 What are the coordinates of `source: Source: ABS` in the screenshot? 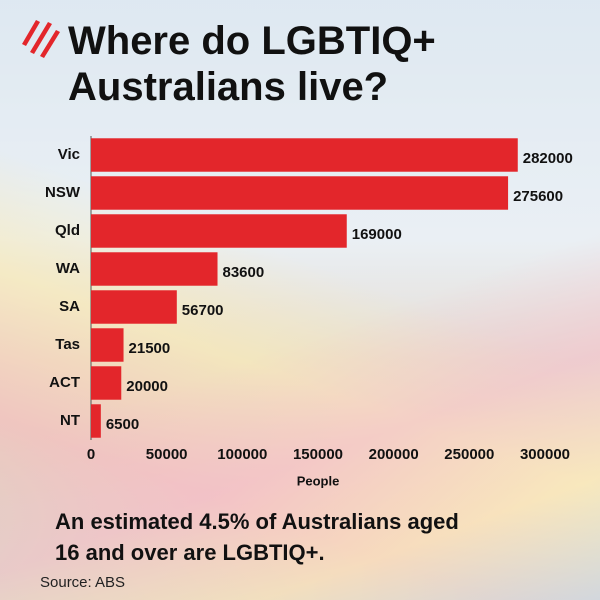 It's located at (83, 582).